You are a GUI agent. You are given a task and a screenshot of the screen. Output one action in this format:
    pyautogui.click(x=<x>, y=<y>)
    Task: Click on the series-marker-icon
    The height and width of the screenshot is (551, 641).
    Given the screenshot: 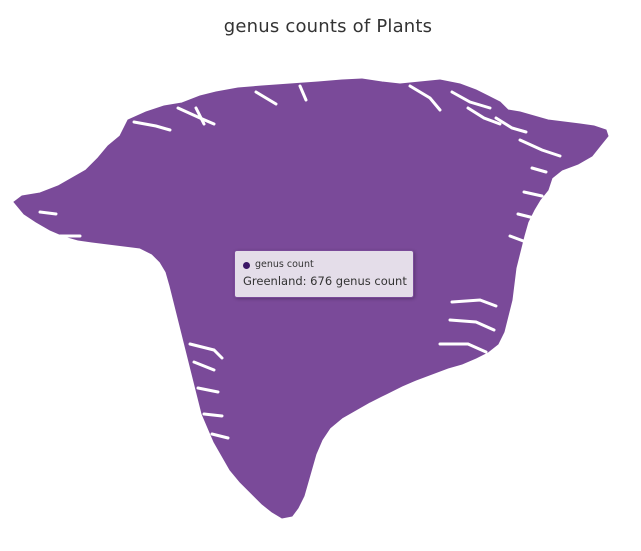 What is the action you would take?
    pyautogui.click(x=246, y=265)
    